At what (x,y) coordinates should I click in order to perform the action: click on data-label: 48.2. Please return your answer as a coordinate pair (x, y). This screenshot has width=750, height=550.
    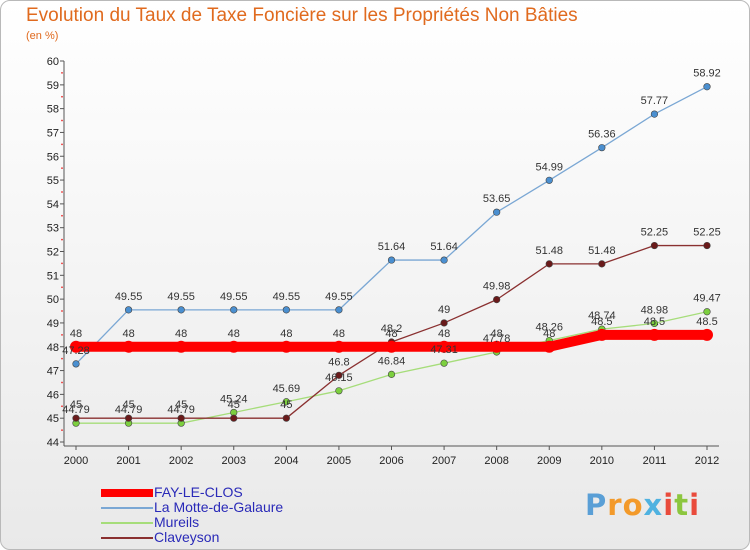
    Looking at the image, I should click on (391, 329).